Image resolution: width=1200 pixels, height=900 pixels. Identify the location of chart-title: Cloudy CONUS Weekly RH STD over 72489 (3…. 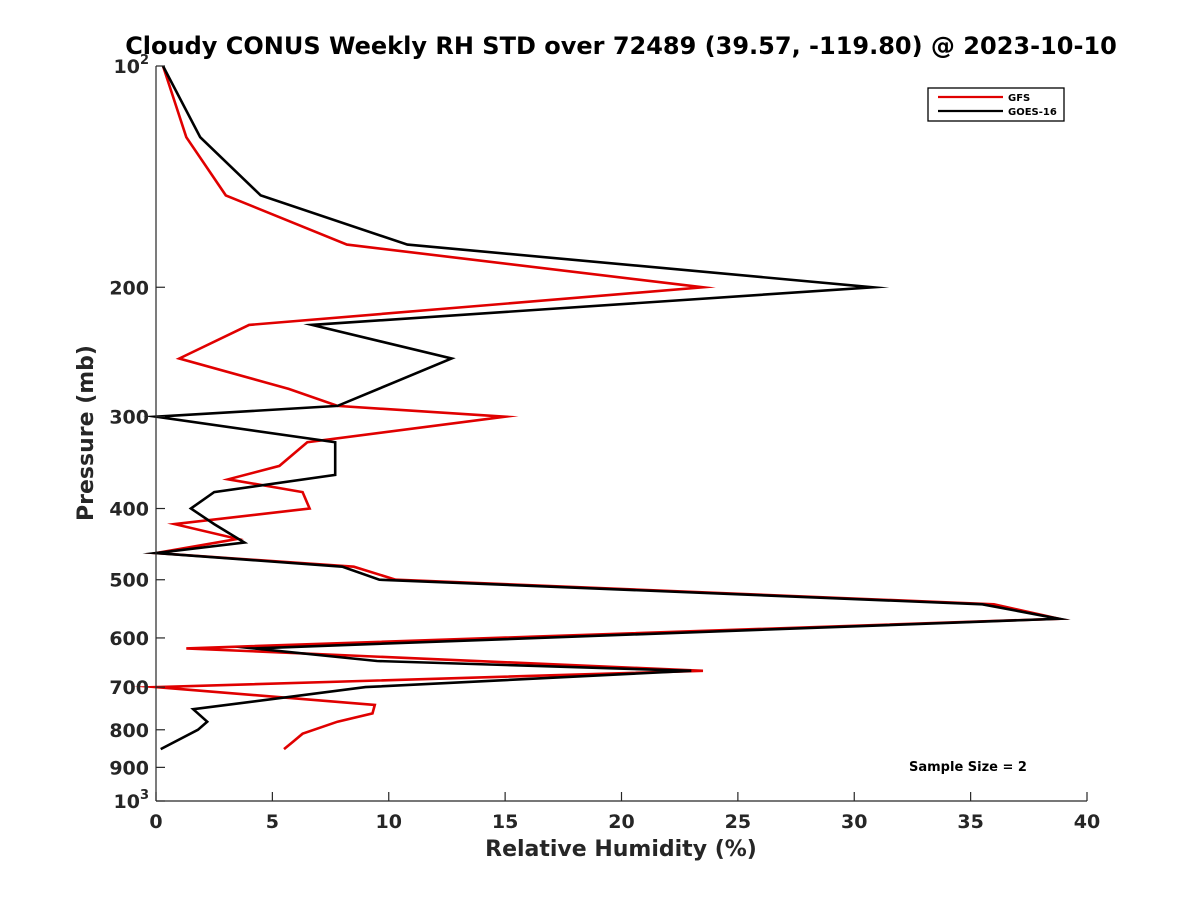
(621, 46).